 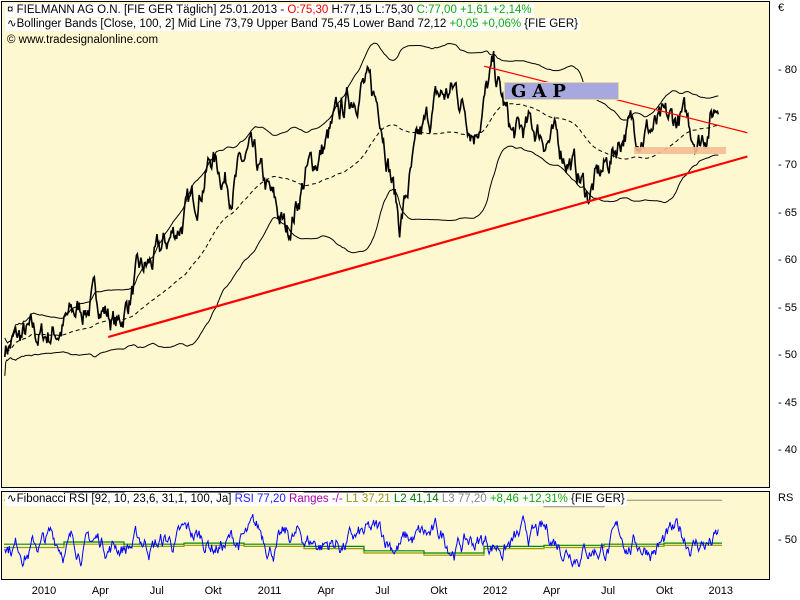 What do you see at coordinates (368, 499) in the screenshot?
I see `l1-value: L1 37,21` at bounding box center [368, 499].